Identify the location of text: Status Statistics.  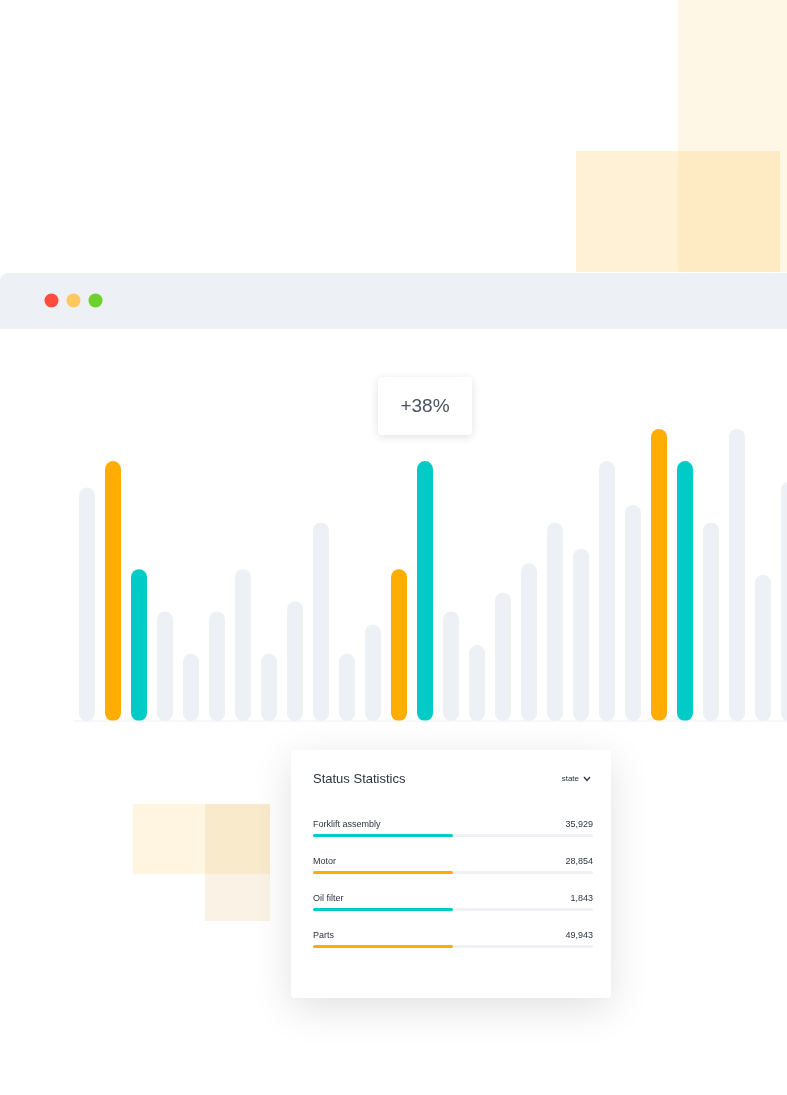
(359, 778).